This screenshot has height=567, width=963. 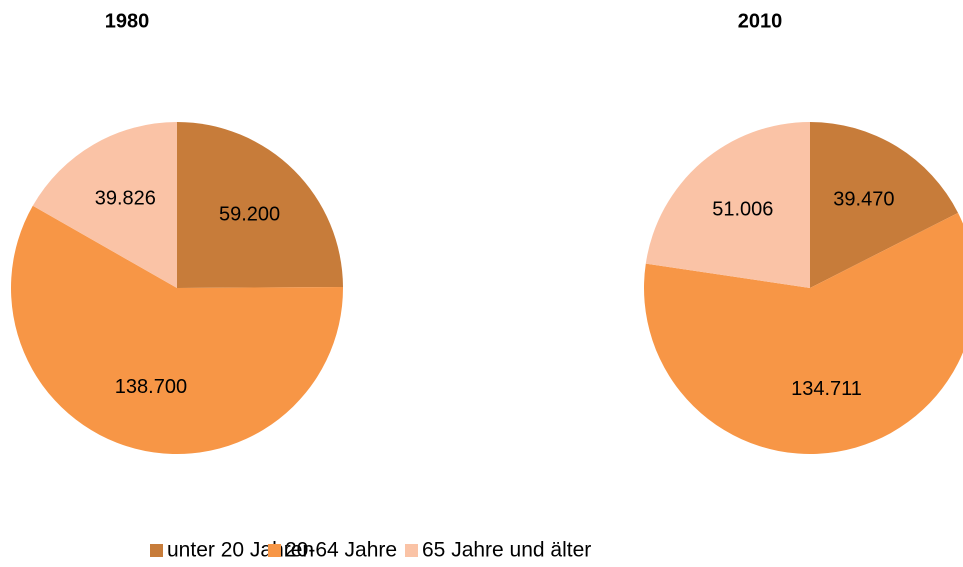 What do you see at coordinates (127, 21) in the screenshot?
I see `chart-title: 1980` at bounding box center [127, 21].